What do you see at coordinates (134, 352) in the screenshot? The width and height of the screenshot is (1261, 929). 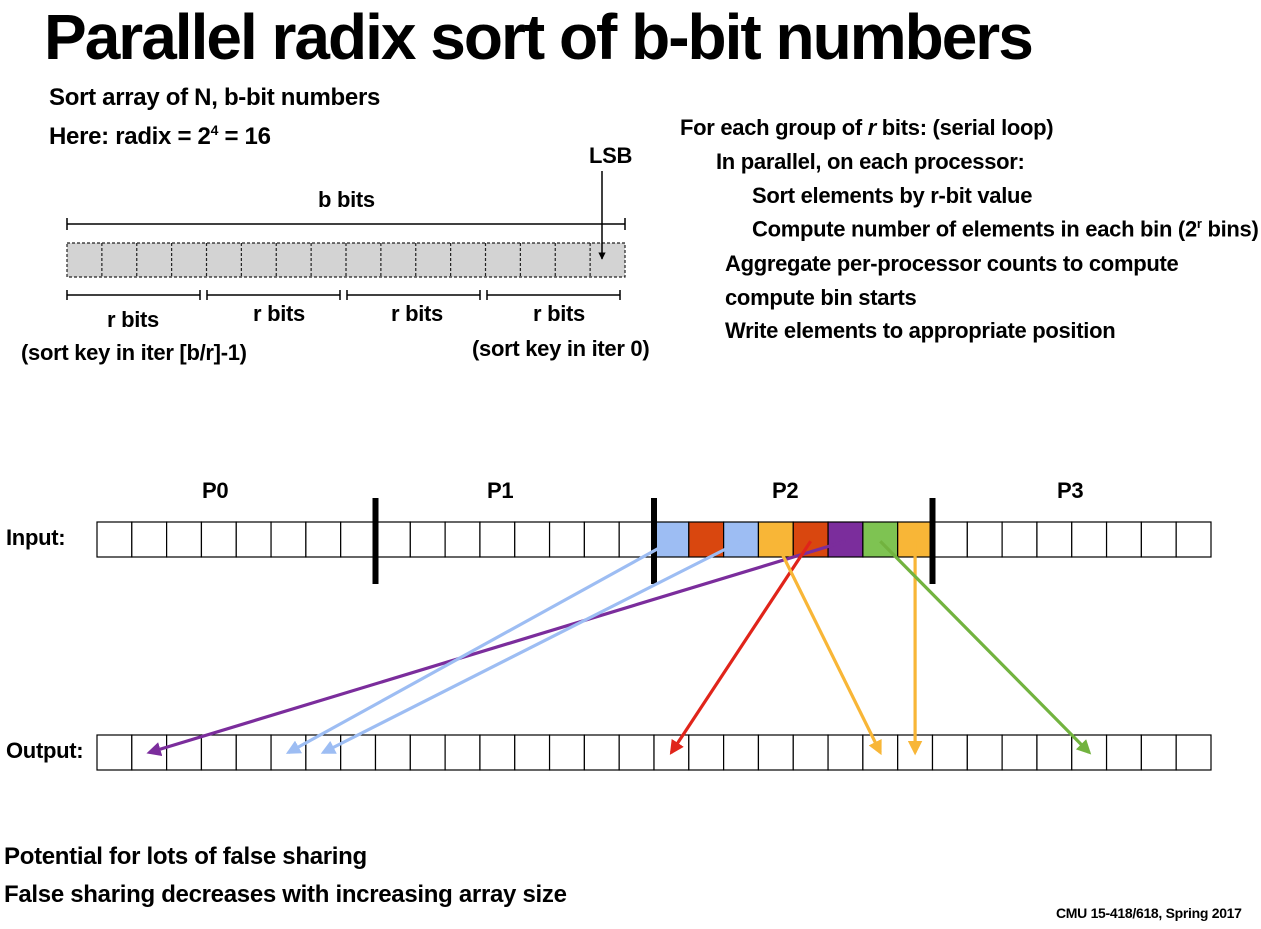 I see `first-group-caption: (sort key in iter [b/r]-1)` at bounding box center [134, 352].